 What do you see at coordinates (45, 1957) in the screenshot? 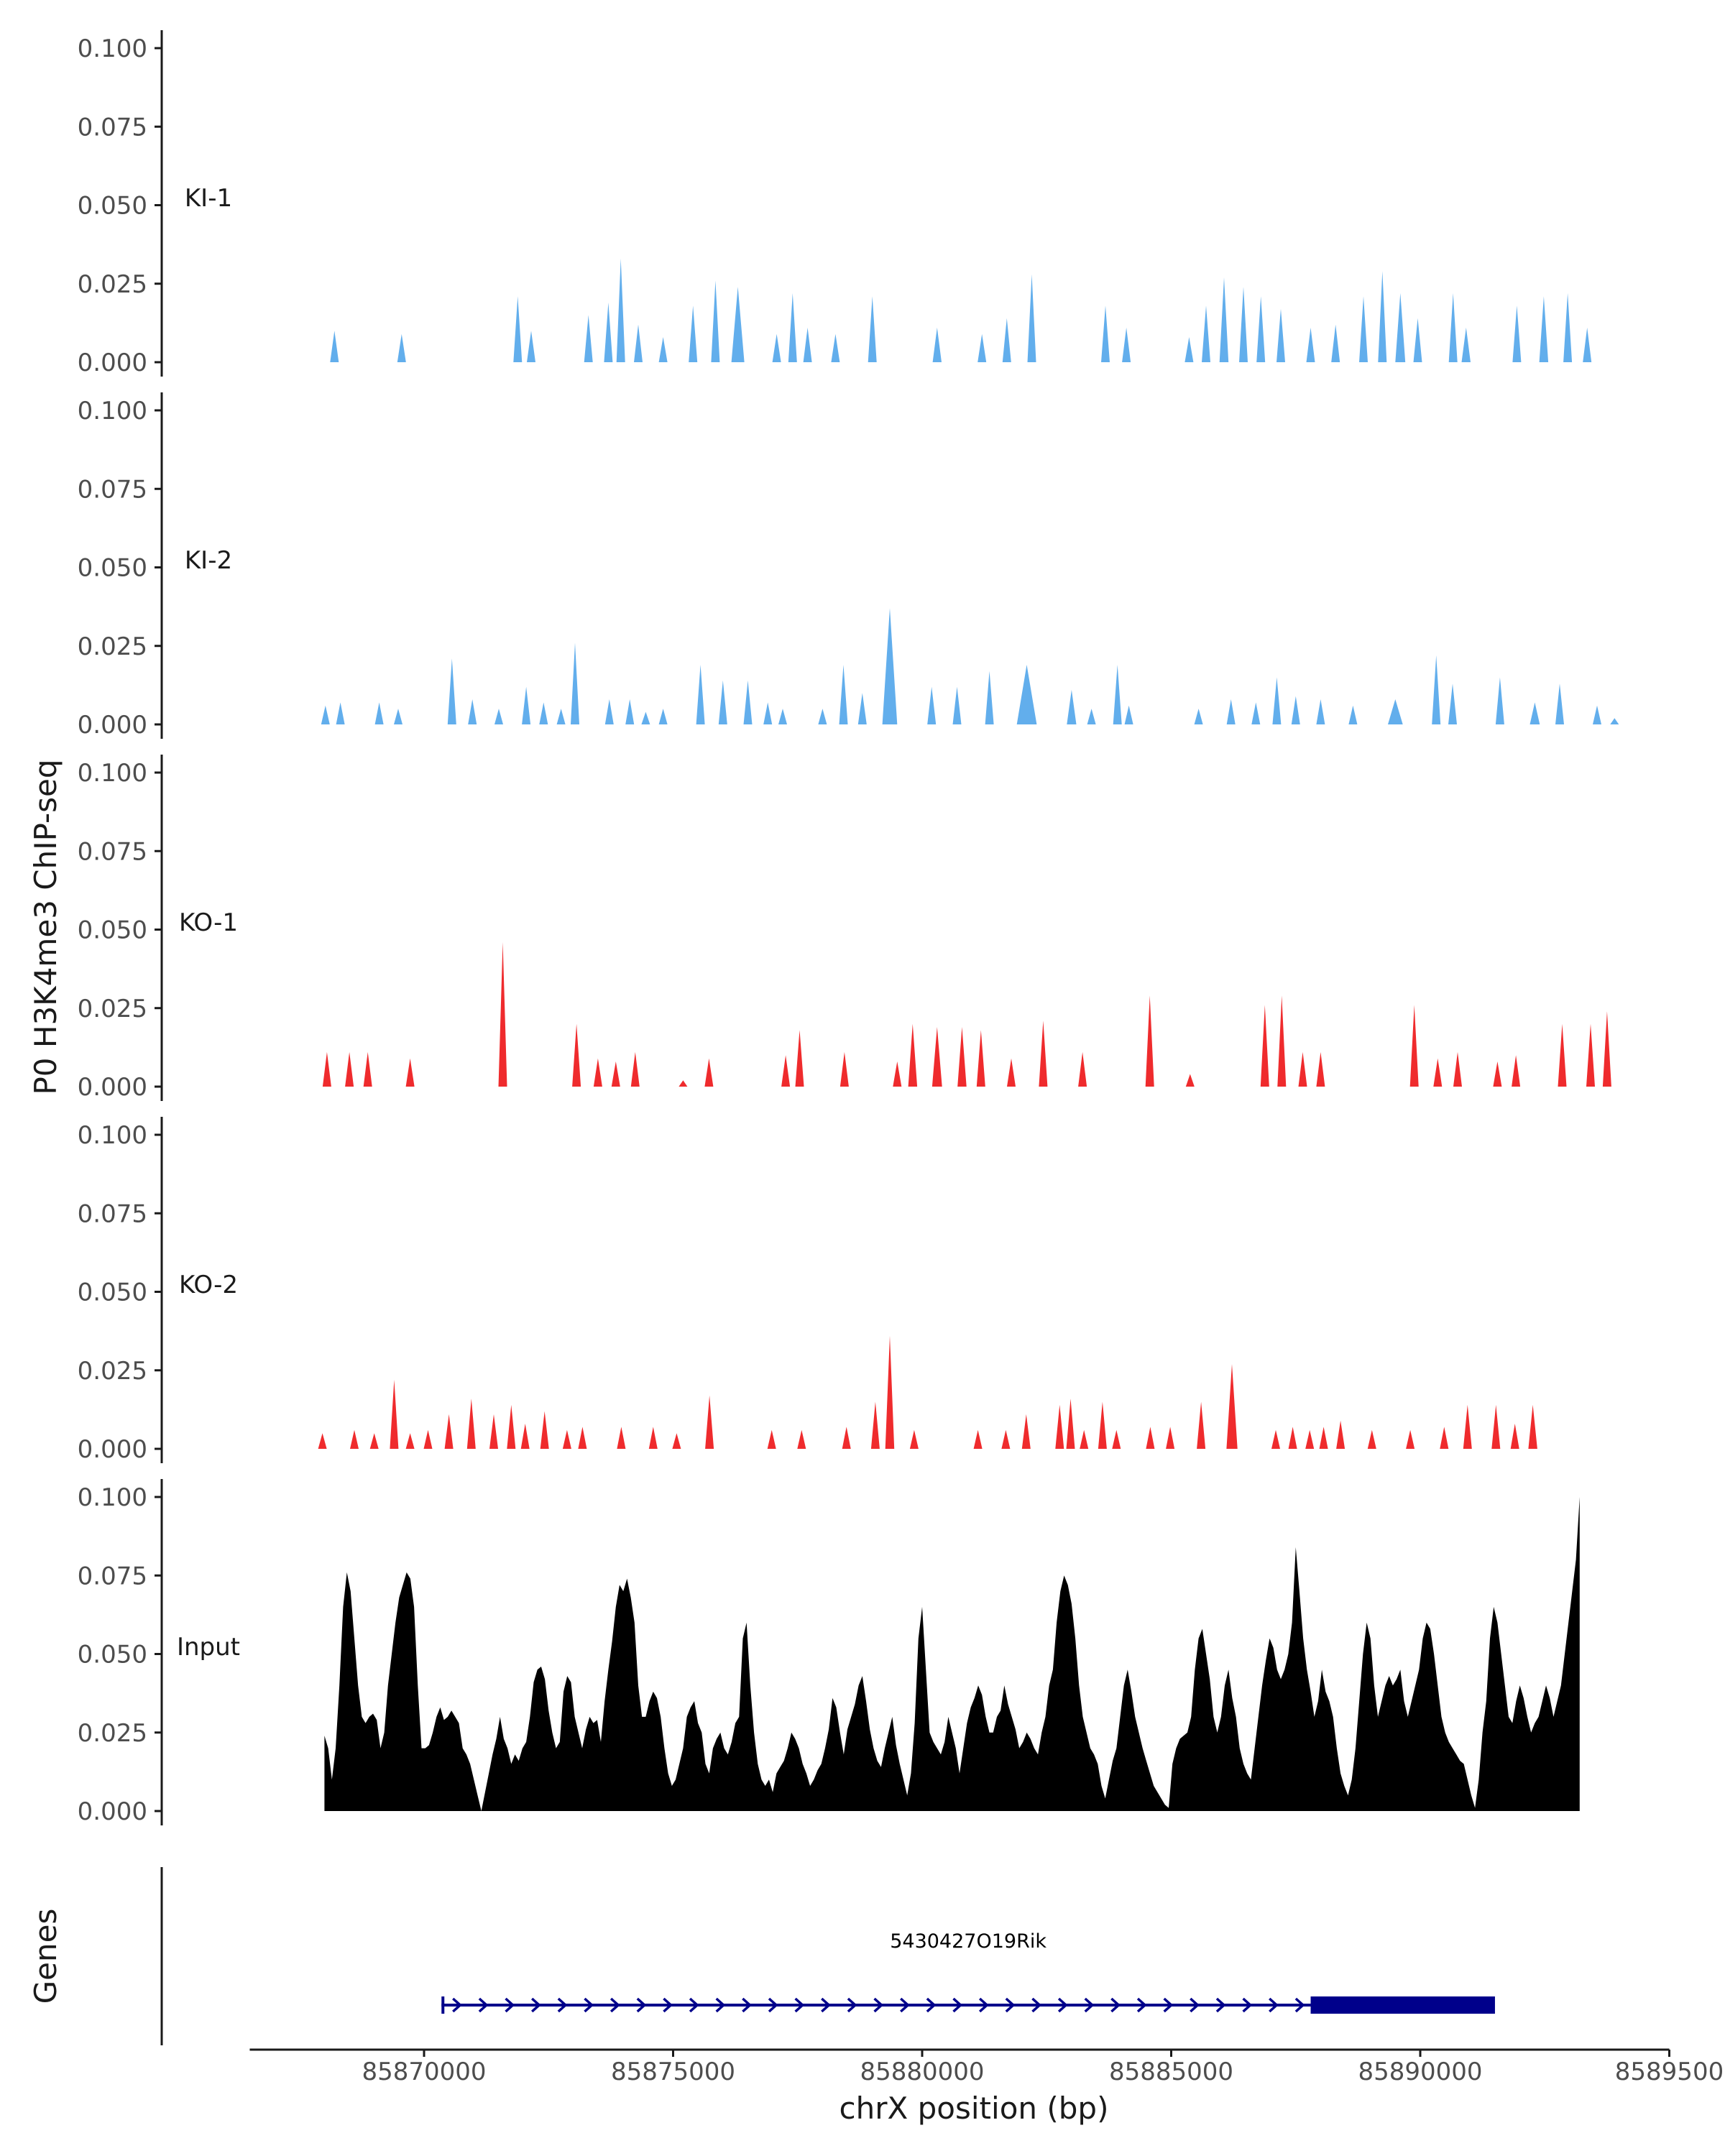
I see `genes-axis-title: Genes` at bounding box center [45, 1957].